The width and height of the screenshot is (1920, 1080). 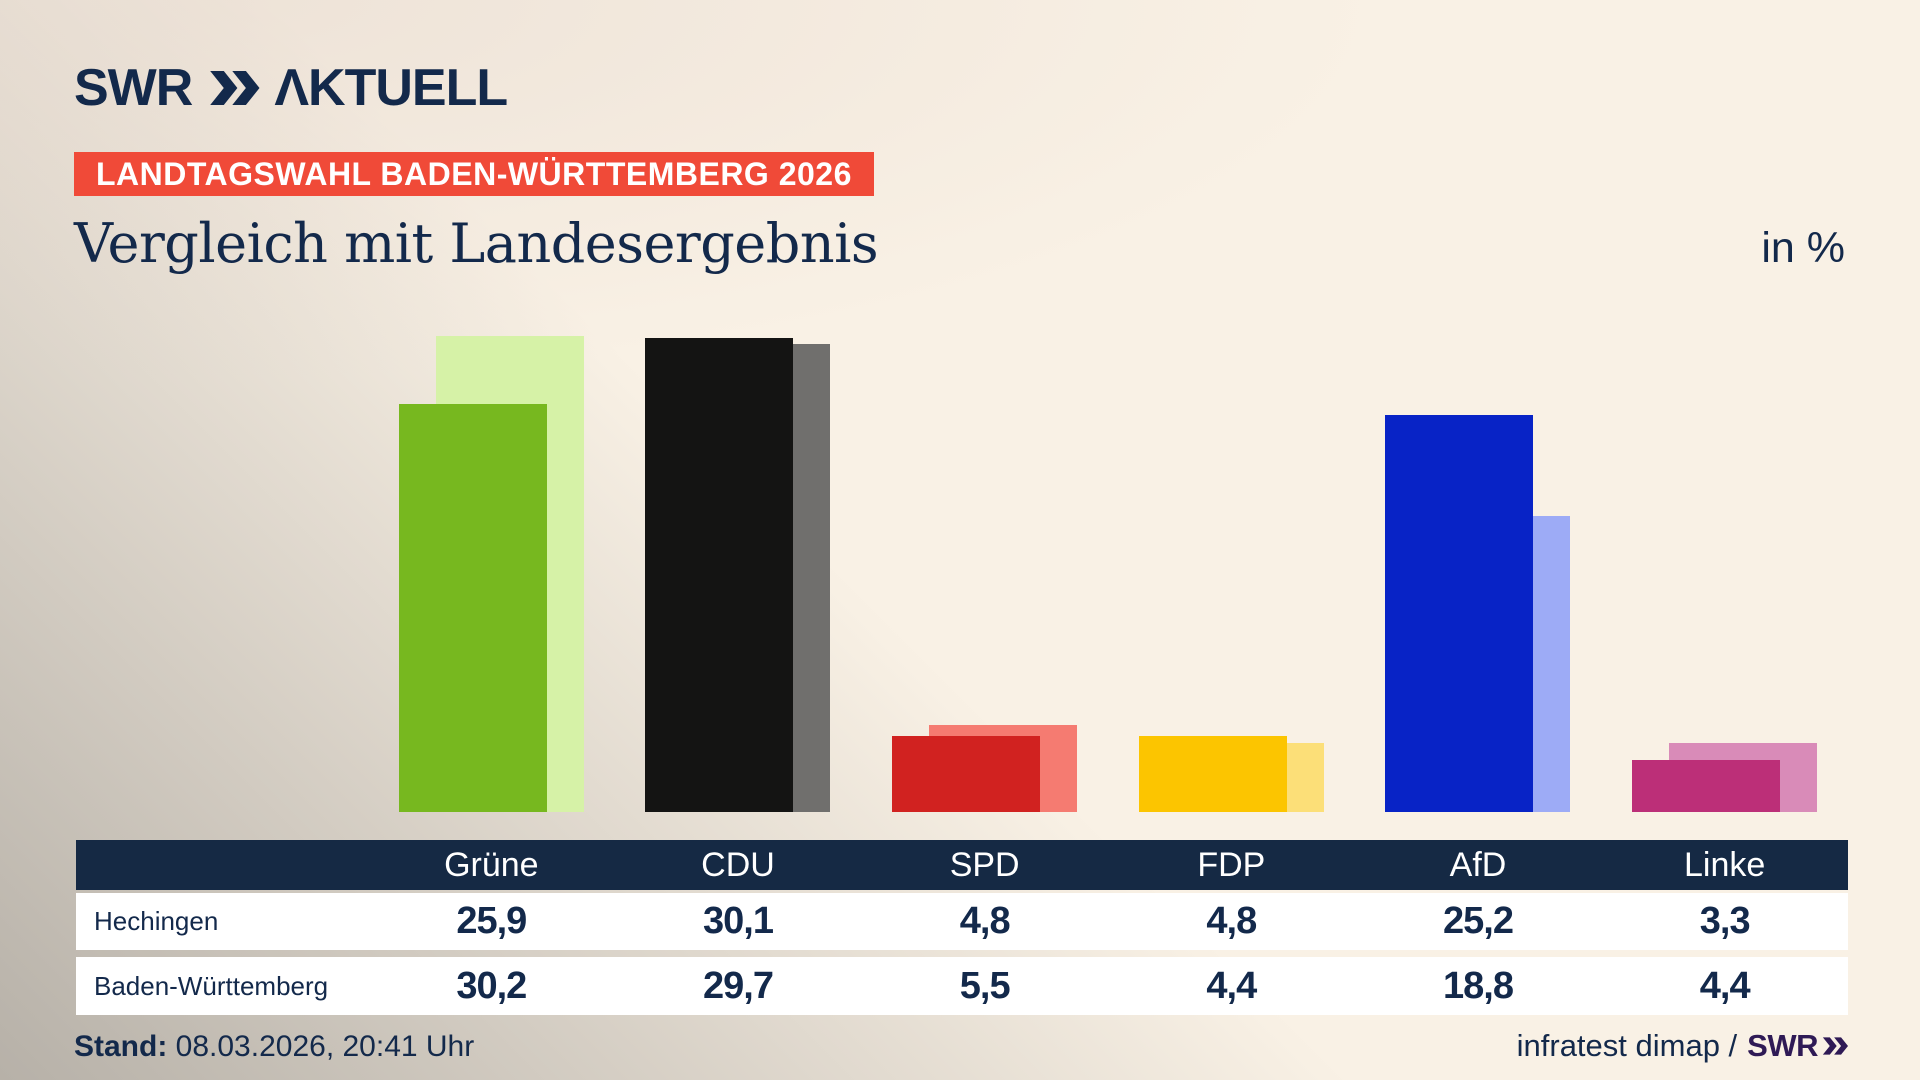 What do you see at coordinates (1705, 786) in the screenshot?
I see `bar-hechingen-linke` at bounding box center [1705, 786].